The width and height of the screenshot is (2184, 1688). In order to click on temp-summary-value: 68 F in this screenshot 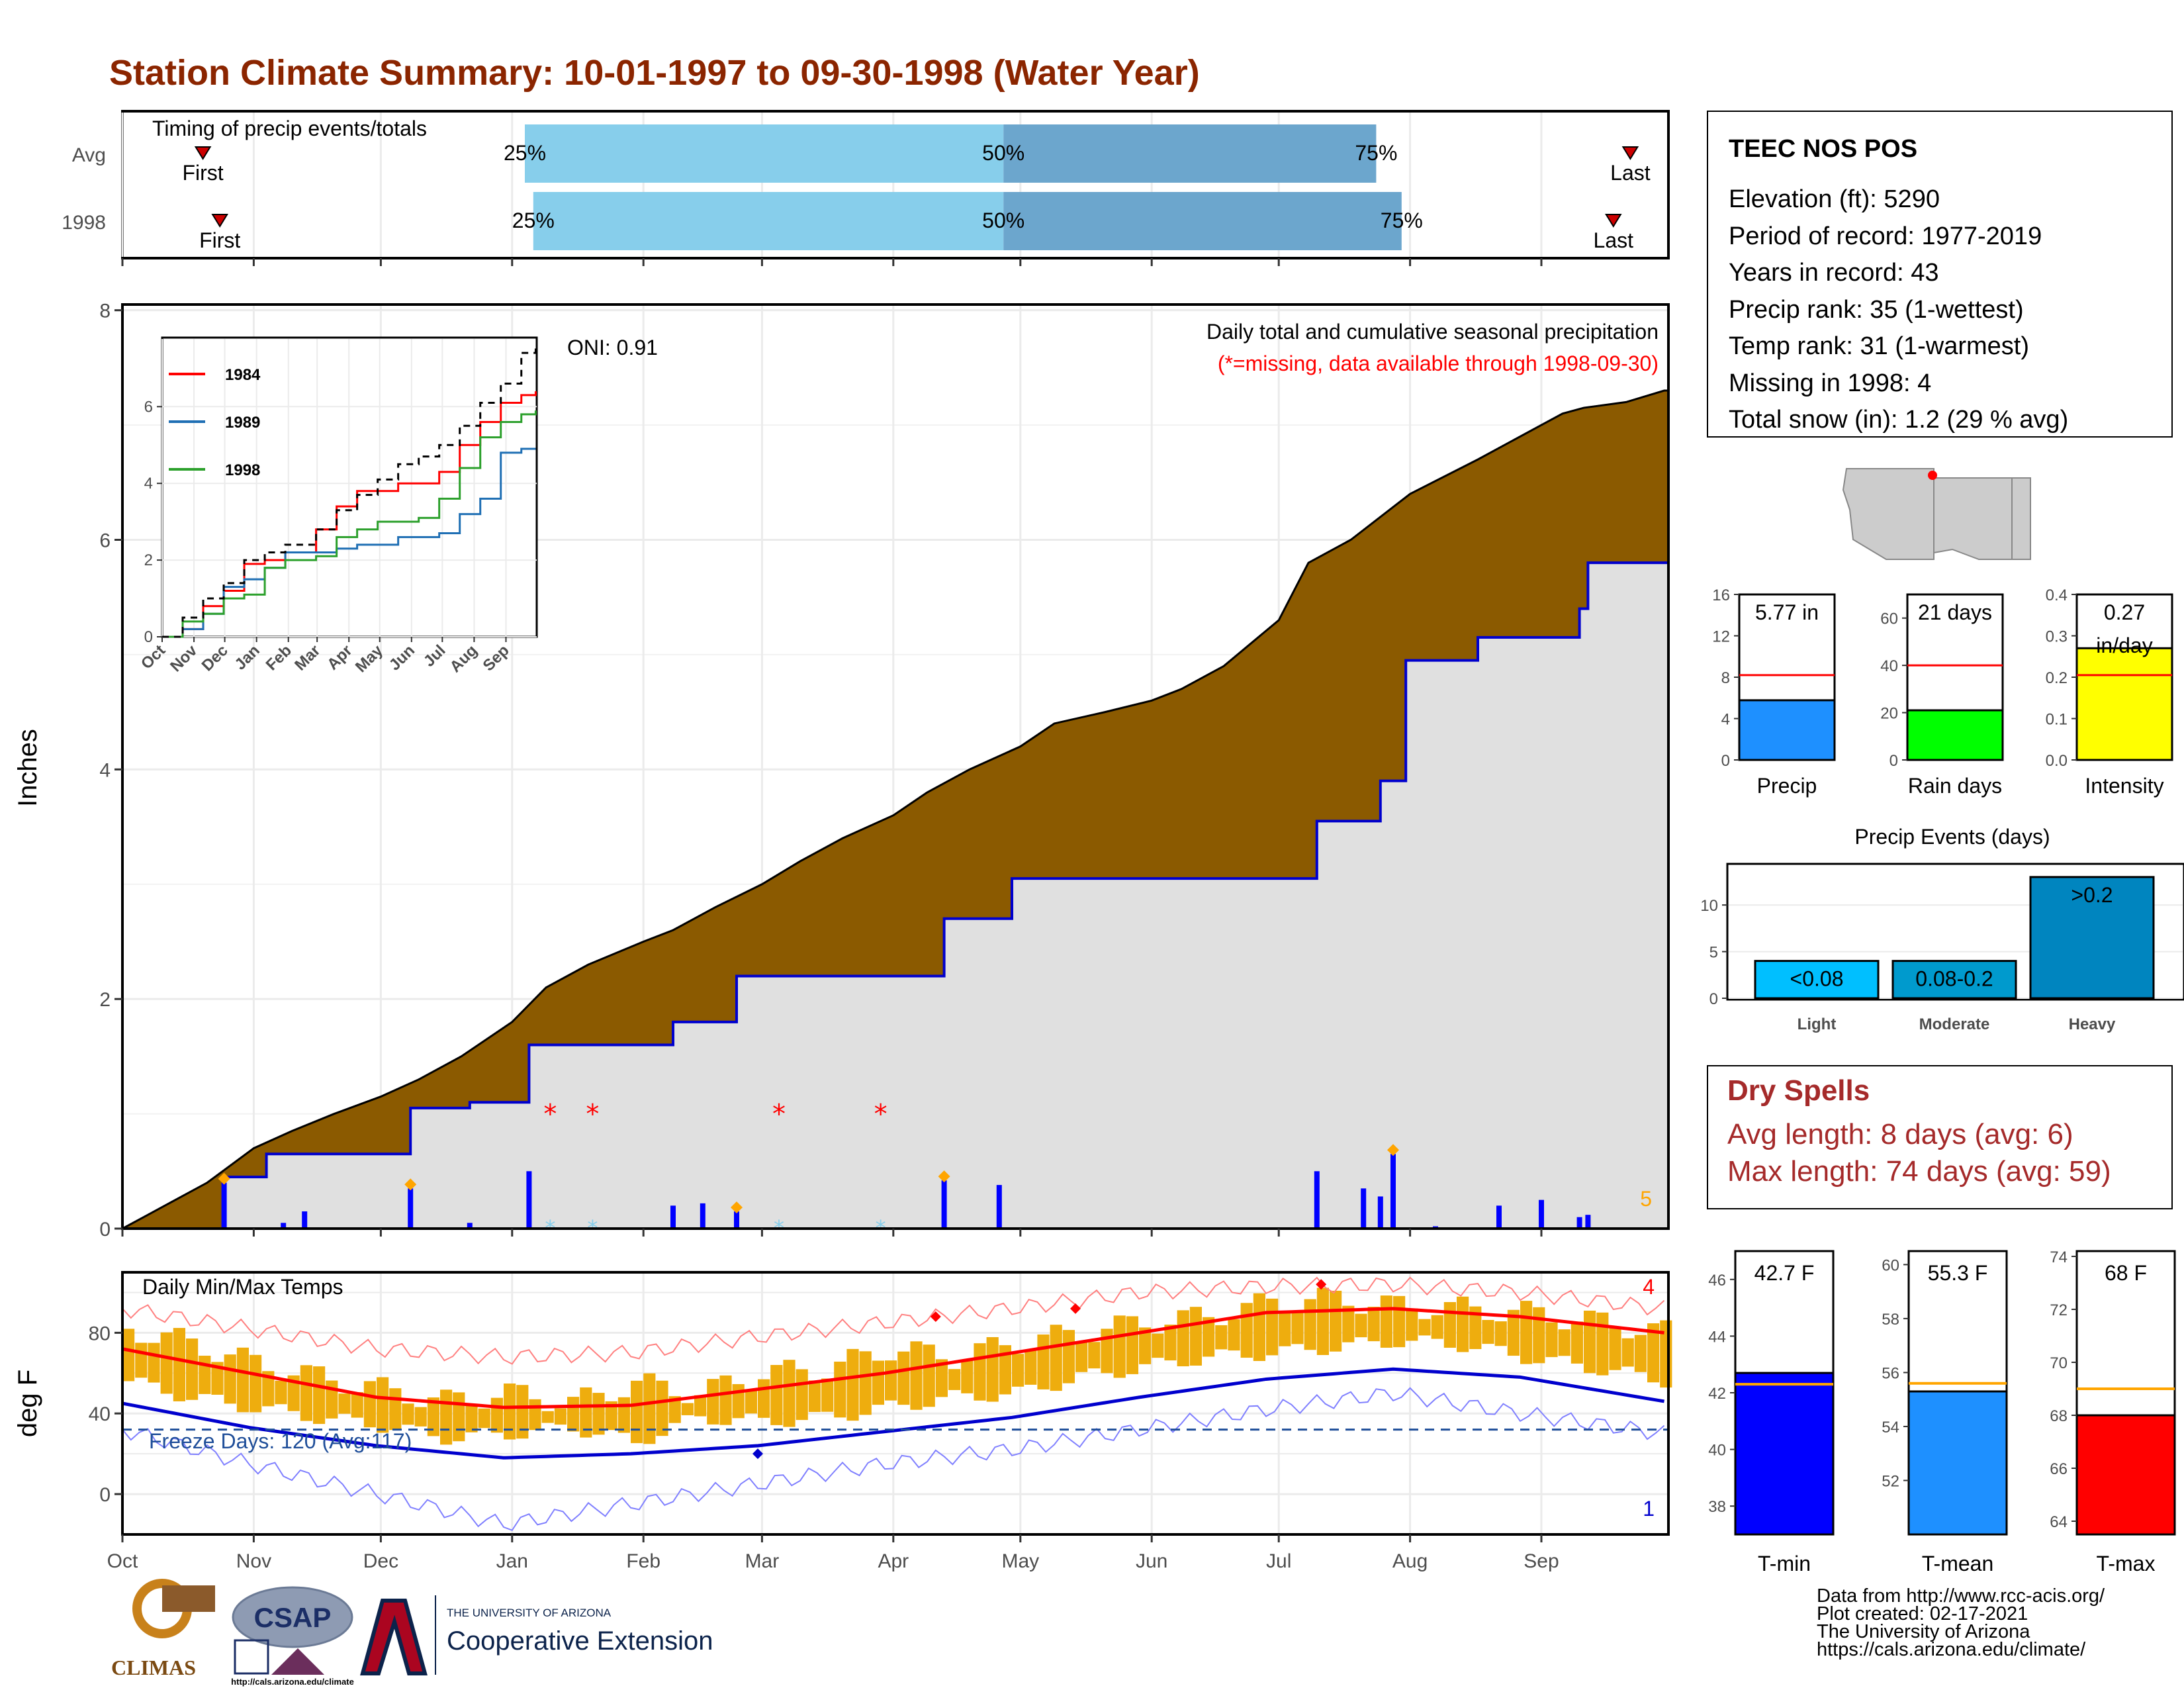, I will do `click(2126, 1273)`.